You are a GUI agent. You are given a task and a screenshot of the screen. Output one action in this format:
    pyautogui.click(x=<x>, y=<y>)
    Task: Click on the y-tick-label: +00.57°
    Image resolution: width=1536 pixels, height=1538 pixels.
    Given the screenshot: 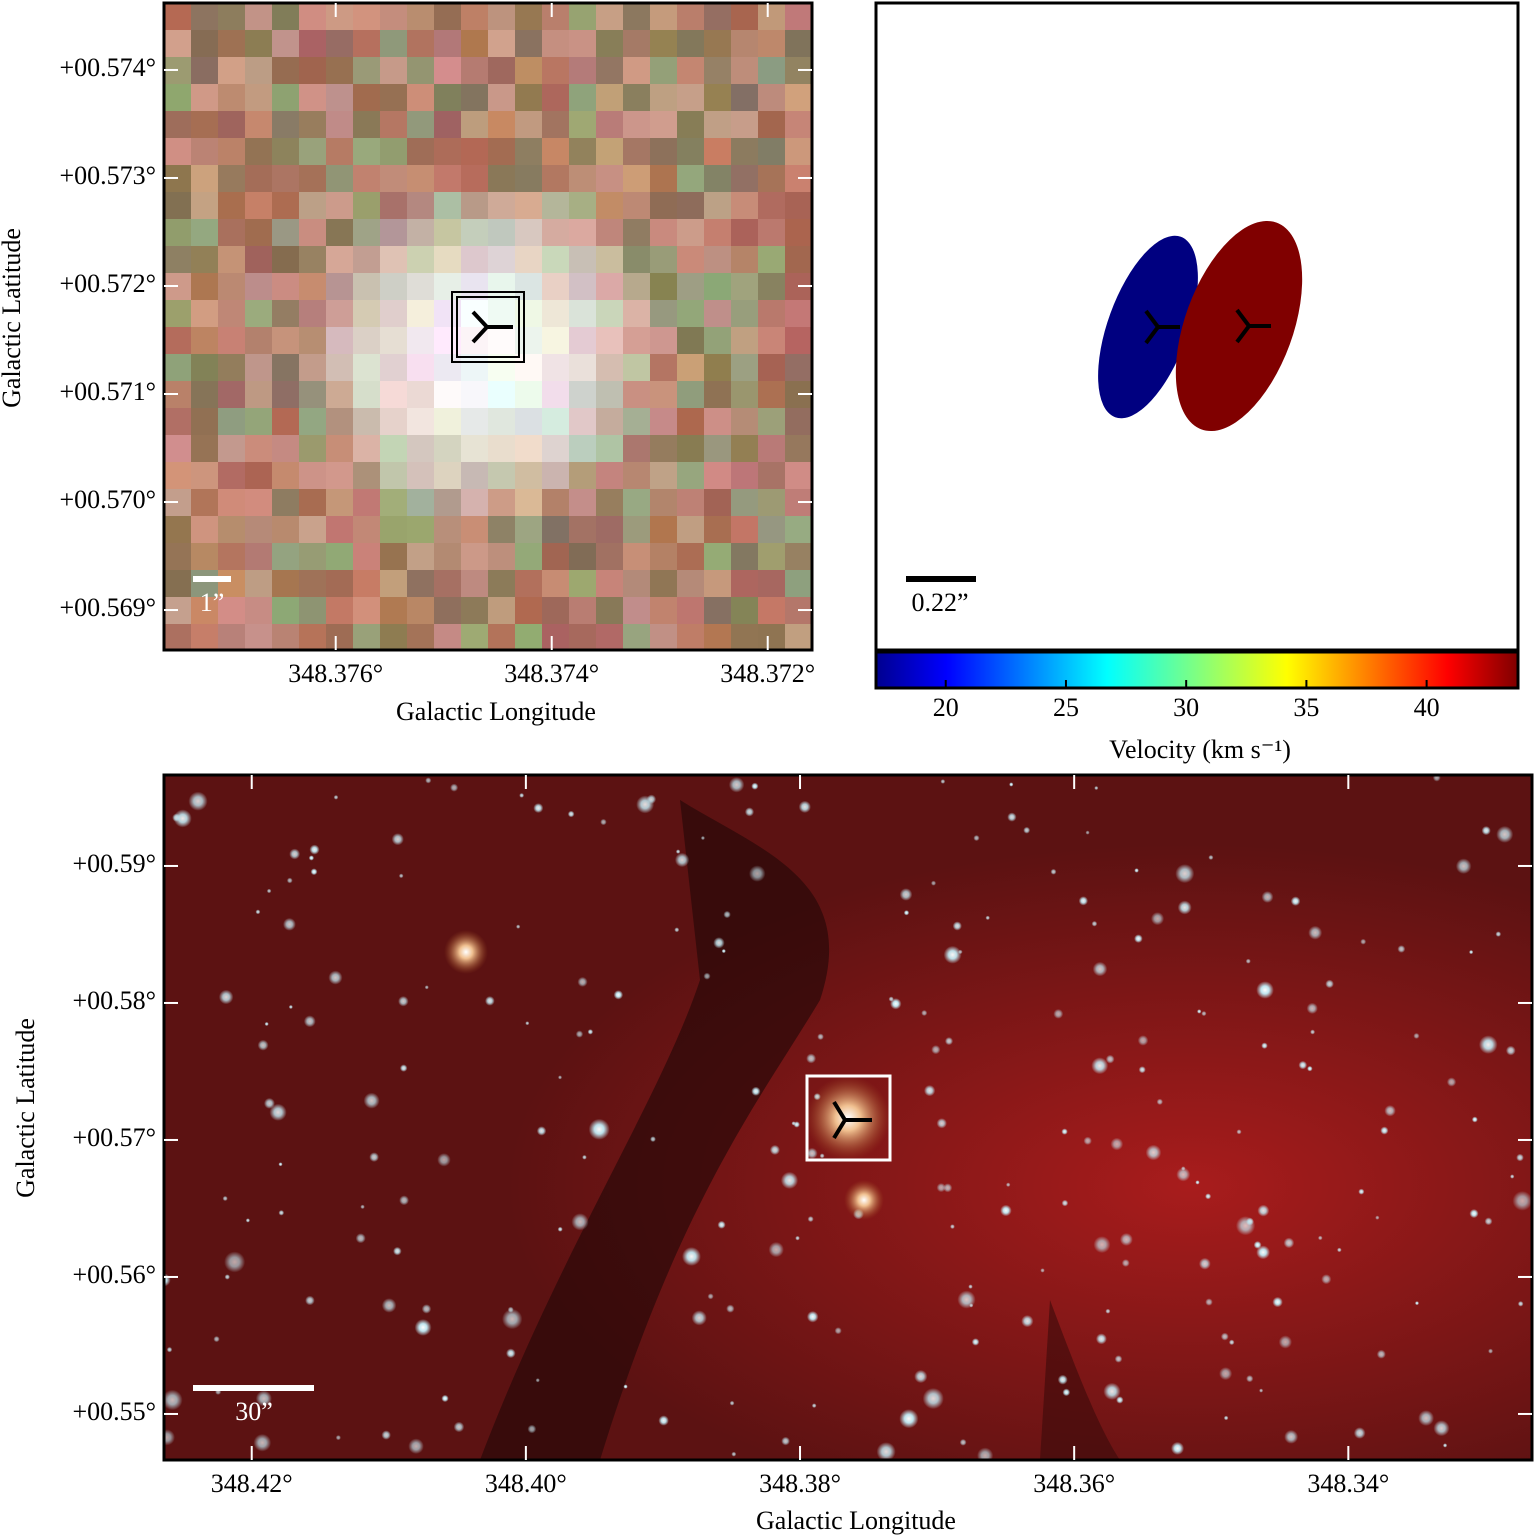 What is the action you would take?
    pyautogui.click(x=114, y=1137)
    